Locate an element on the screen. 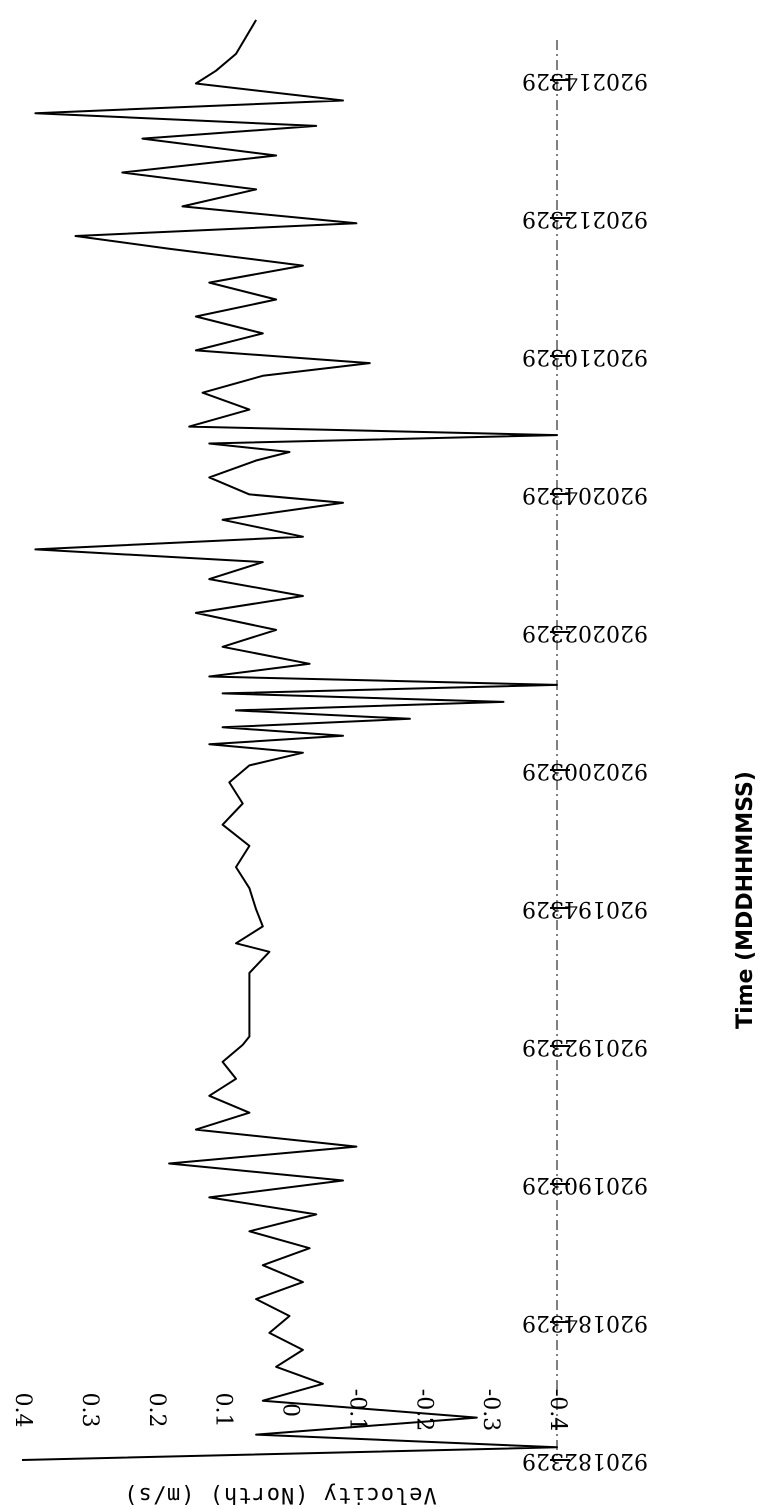 This screenshot has width=773, height=1509. x-tick-label: 920214329 is located at coordinates (585, 80).